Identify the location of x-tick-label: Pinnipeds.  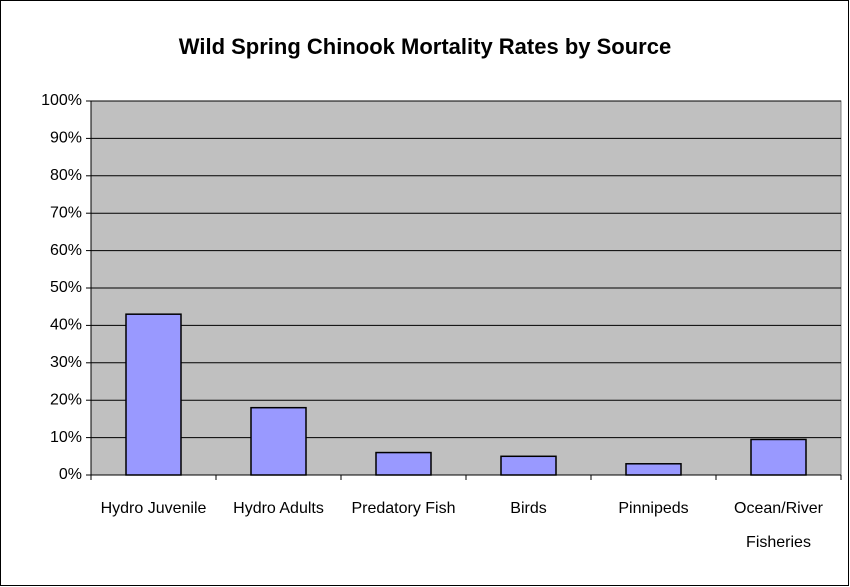
(653, 508).